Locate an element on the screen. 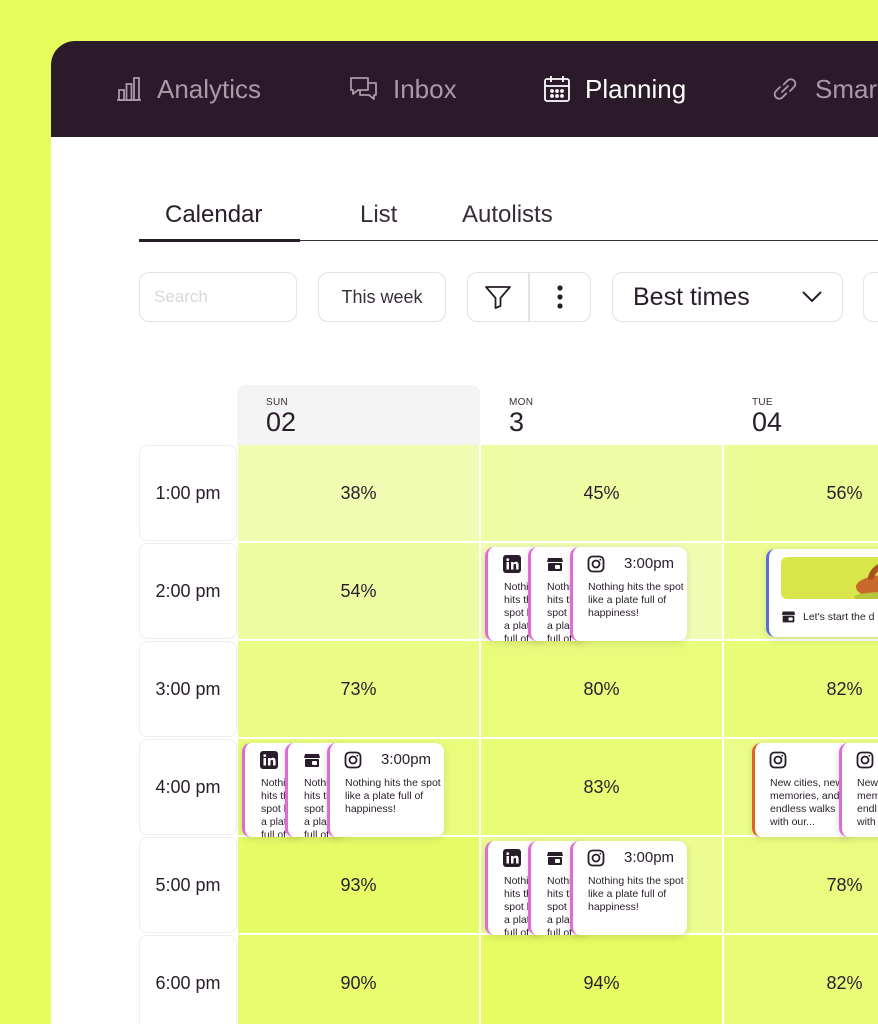 The height and width of the screenshot is (1024, 878). bar-chart-icon is located at coordinates (129, 89).